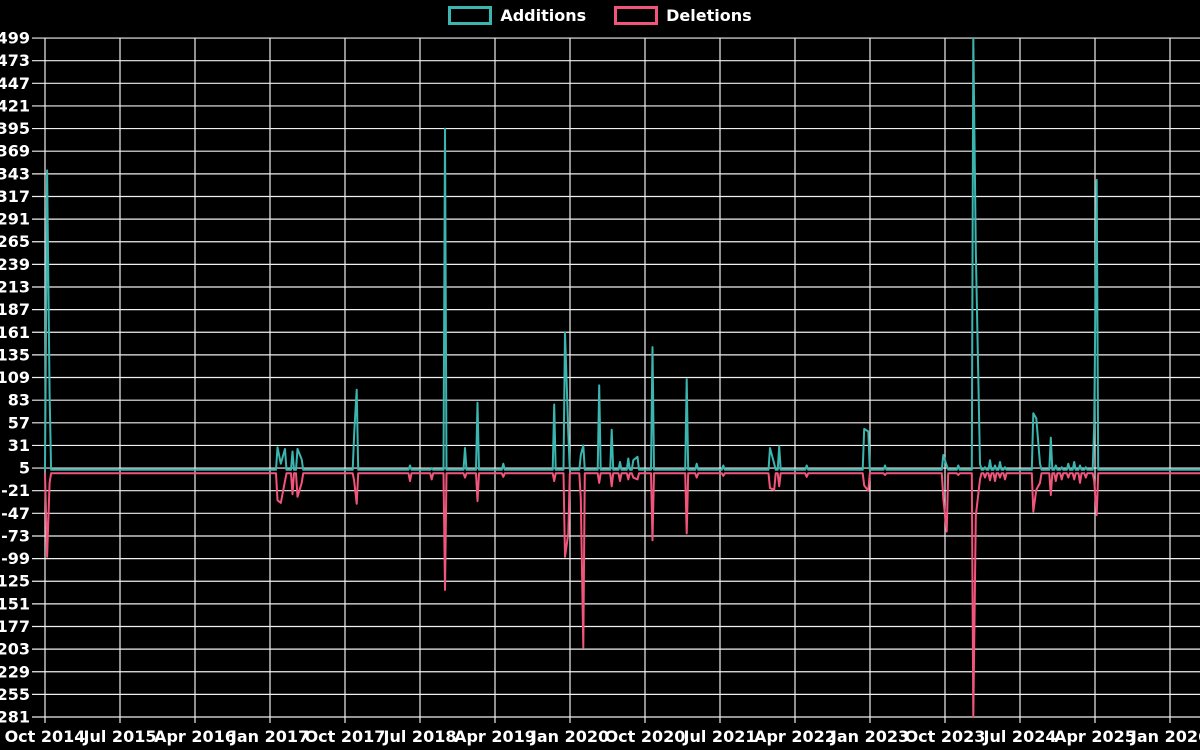  What do you see at coordinates (15, 38) in the screenshot?
I see `y-tick-label: 499` at bounding box center [15, 38].